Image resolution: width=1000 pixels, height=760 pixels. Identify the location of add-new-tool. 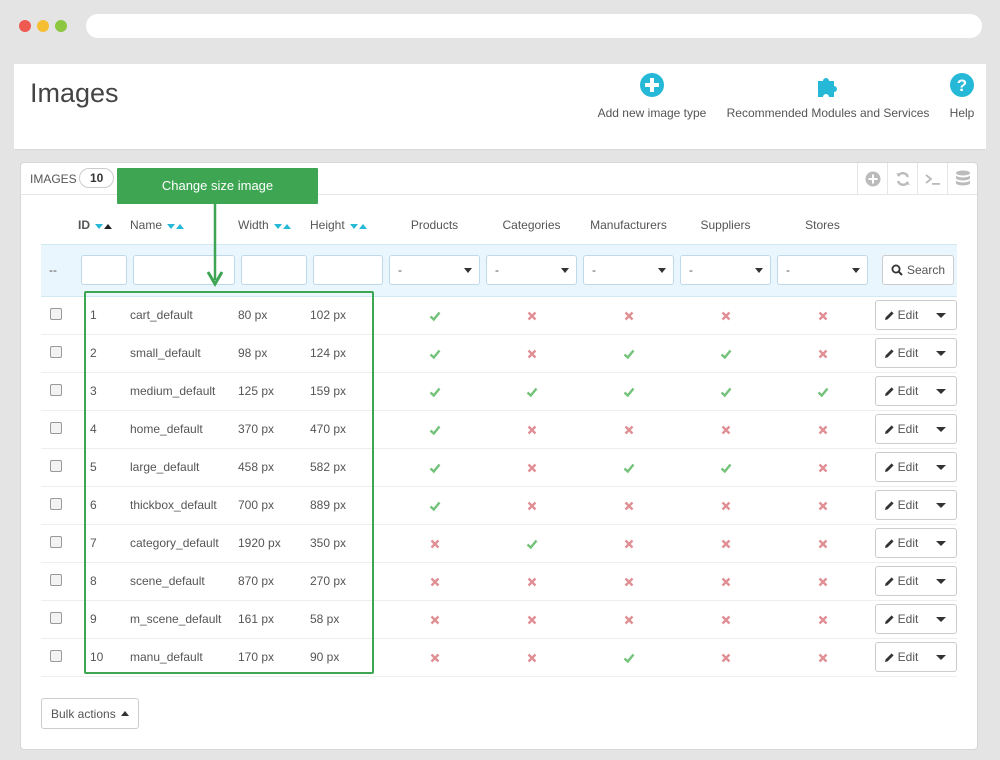
(872, 179).